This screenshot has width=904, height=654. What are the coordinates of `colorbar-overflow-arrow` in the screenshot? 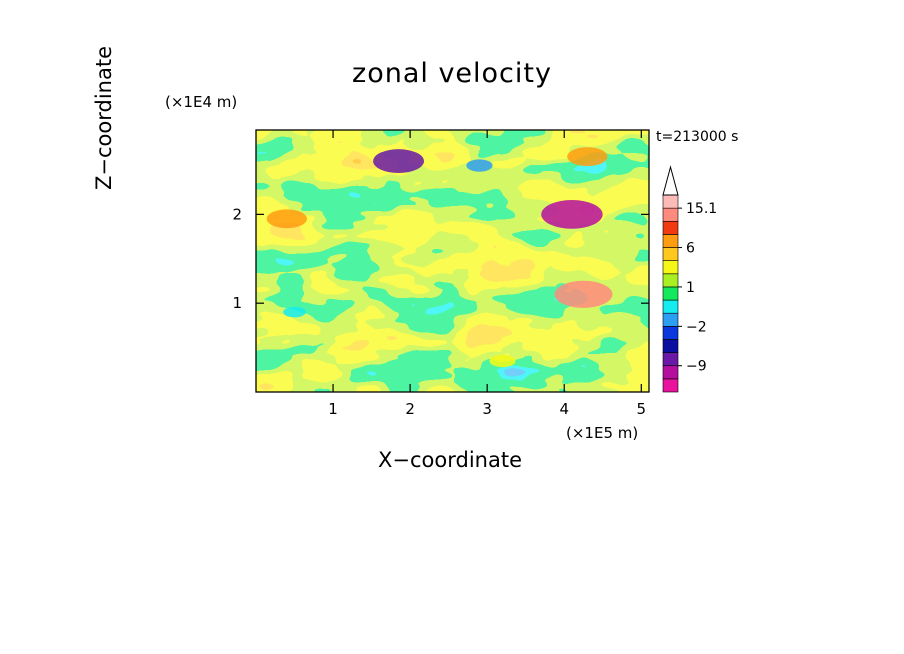 It's located at (670, 180).